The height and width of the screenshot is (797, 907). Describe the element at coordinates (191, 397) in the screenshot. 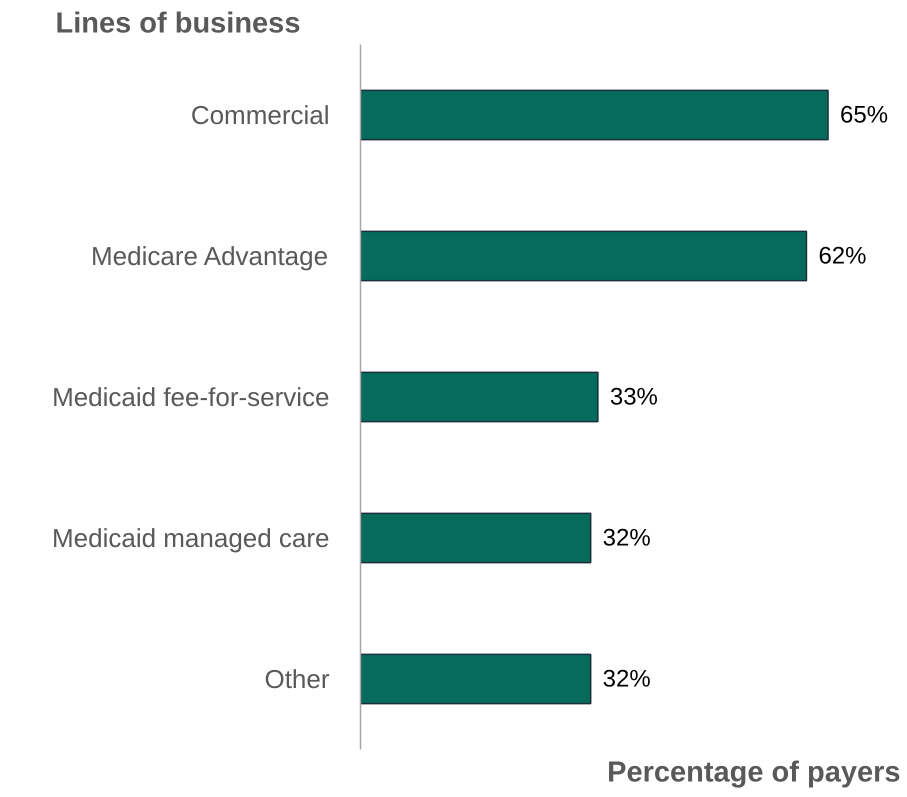

I see `y-tick-label: Medicaid fee-for-service` at that location.